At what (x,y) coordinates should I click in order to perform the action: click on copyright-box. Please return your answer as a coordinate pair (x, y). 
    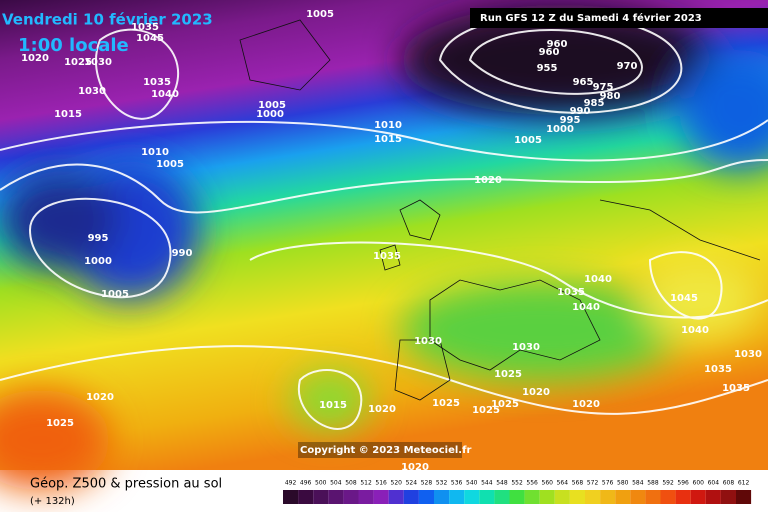
    Looking at the image, I should click on (380, 450).